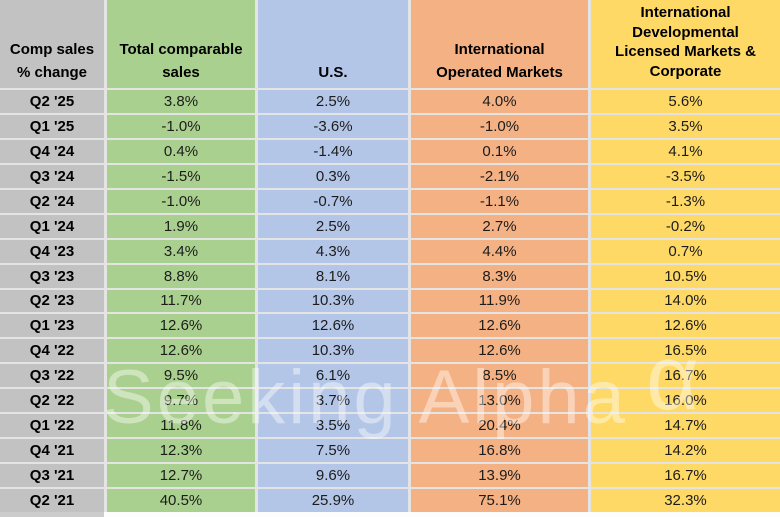 This screenshot has width=780, height=517. Describe the element at coordinates (499, 476) in the screenshot. I see `data-cell: 13.9%` at that location.